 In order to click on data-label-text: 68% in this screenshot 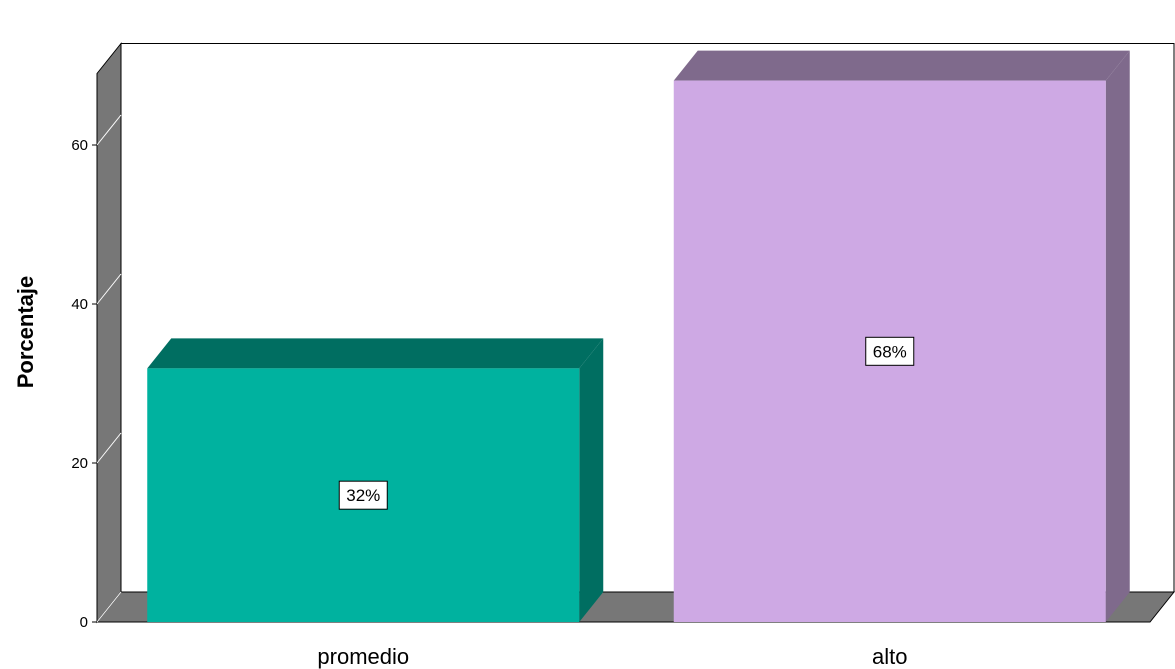, I will do `click(890, 351)`.